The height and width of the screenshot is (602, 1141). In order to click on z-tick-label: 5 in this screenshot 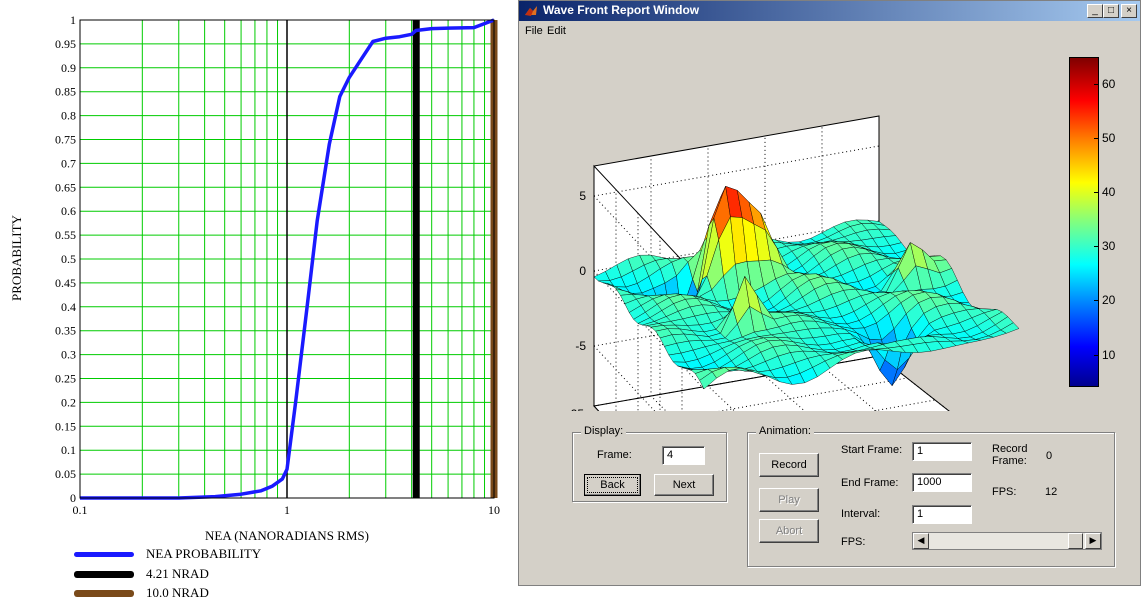, I will do `click(582, 196)`.